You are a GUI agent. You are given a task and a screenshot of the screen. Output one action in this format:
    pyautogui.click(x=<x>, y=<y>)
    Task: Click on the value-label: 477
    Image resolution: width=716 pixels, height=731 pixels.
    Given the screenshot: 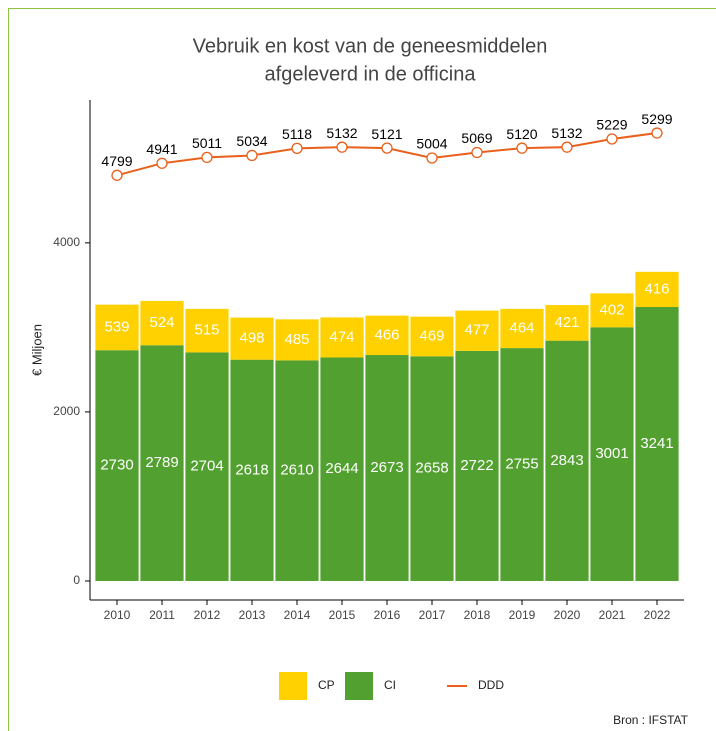 What is the action you would take?
    pyautogui.click(x=476, y=330)
    